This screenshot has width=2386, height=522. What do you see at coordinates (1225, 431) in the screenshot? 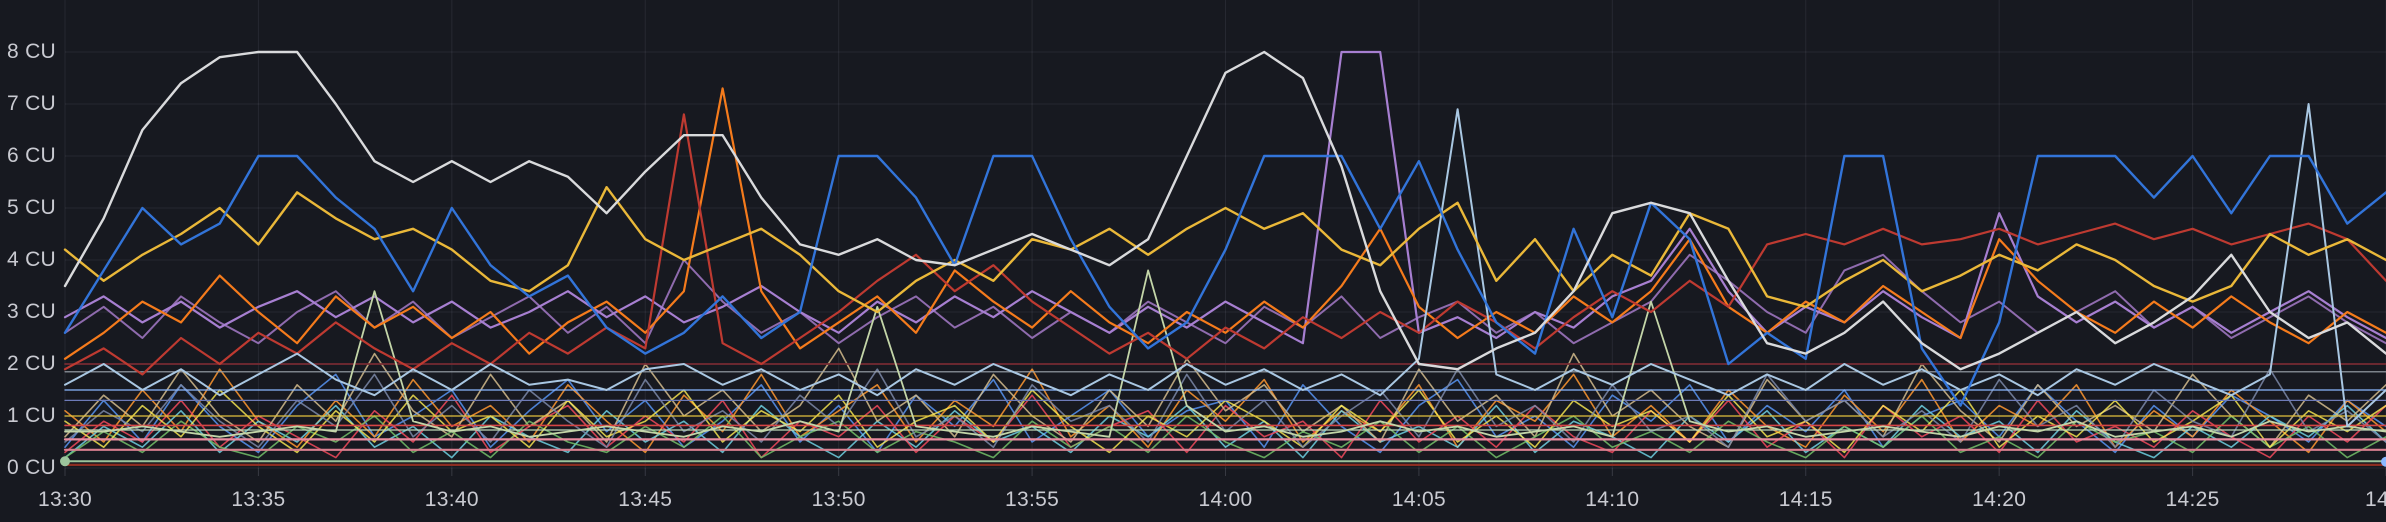
I see `series-clutter-teal` at bounding box center [1225, 431].